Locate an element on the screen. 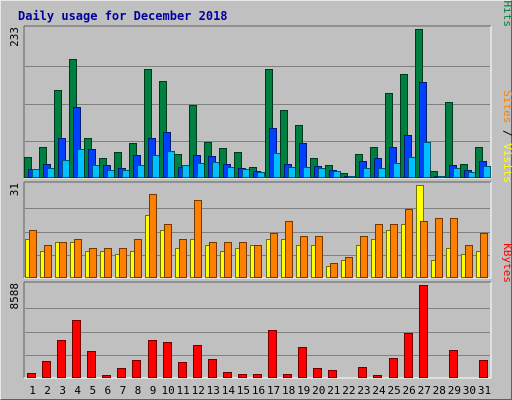 This screenshot has width=512, height=400. chart-title: Daily usage for December 2018 is located at coordinates (123, 16).